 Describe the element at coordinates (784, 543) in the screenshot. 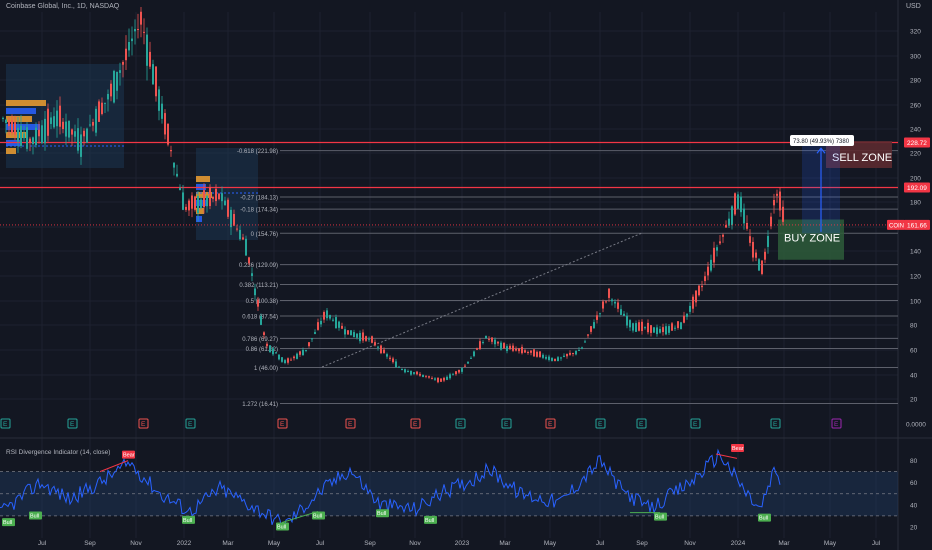

I see `time-tick-label: Mar` at that location.